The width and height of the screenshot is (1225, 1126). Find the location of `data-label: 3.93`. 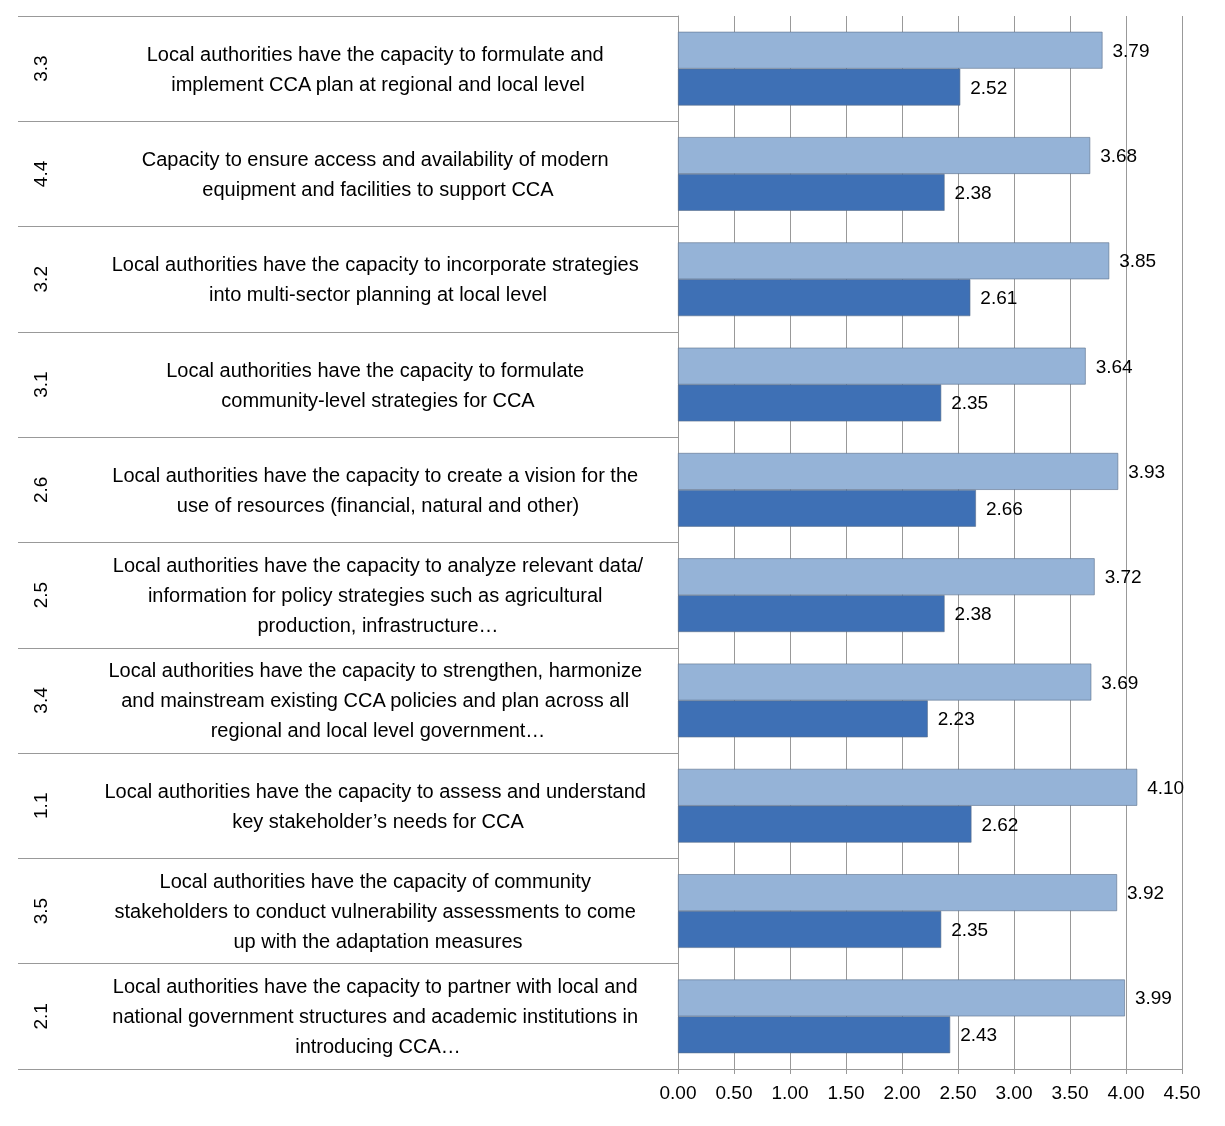

data-label: 3.93 is located at coordinates (1147, 471).